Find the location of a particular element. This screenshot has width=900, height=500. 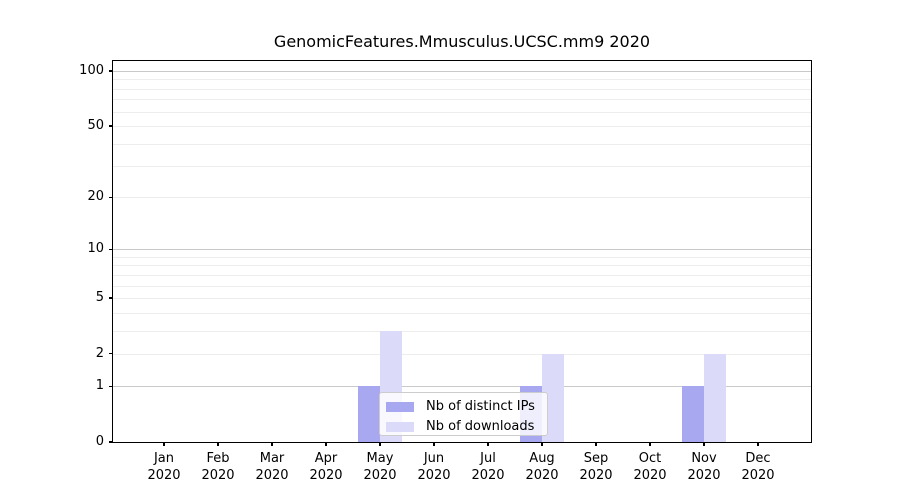

x-tick-label-sep: Sep 2020 is located at coordinates (596, 467).